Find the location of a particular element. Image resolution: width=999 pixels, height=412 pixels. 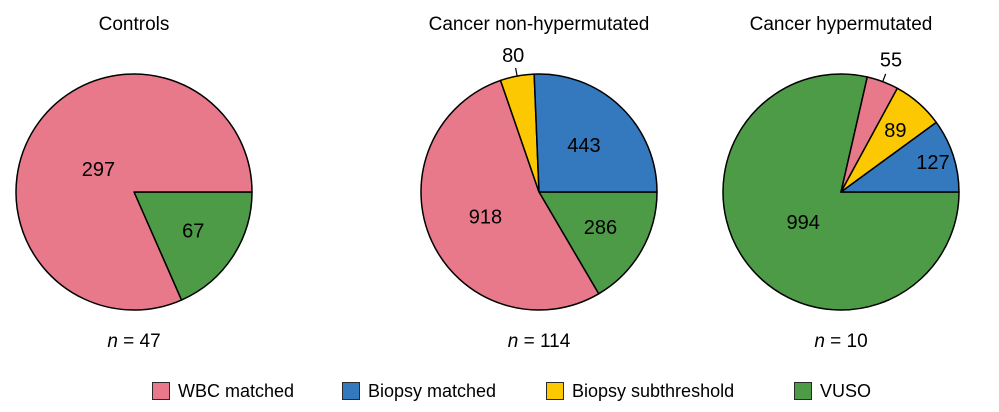

n-value: = 114 is located at coordinates (544, 341).